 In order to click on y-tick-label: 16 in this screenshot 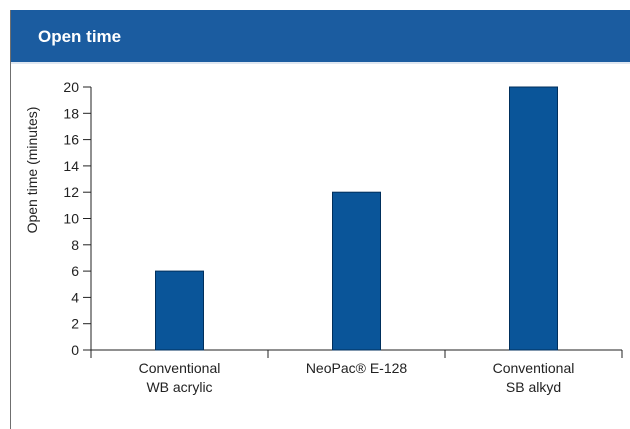, I will do `click(71, 140)`.